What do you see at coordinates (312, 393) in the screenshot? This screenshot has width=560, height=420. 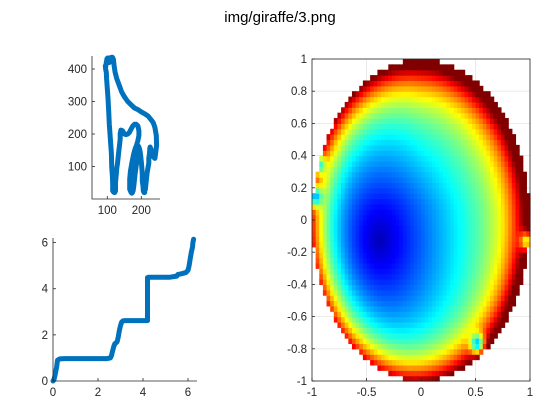 I see `x-tick-label: -1` at bounding box center [312, 393].